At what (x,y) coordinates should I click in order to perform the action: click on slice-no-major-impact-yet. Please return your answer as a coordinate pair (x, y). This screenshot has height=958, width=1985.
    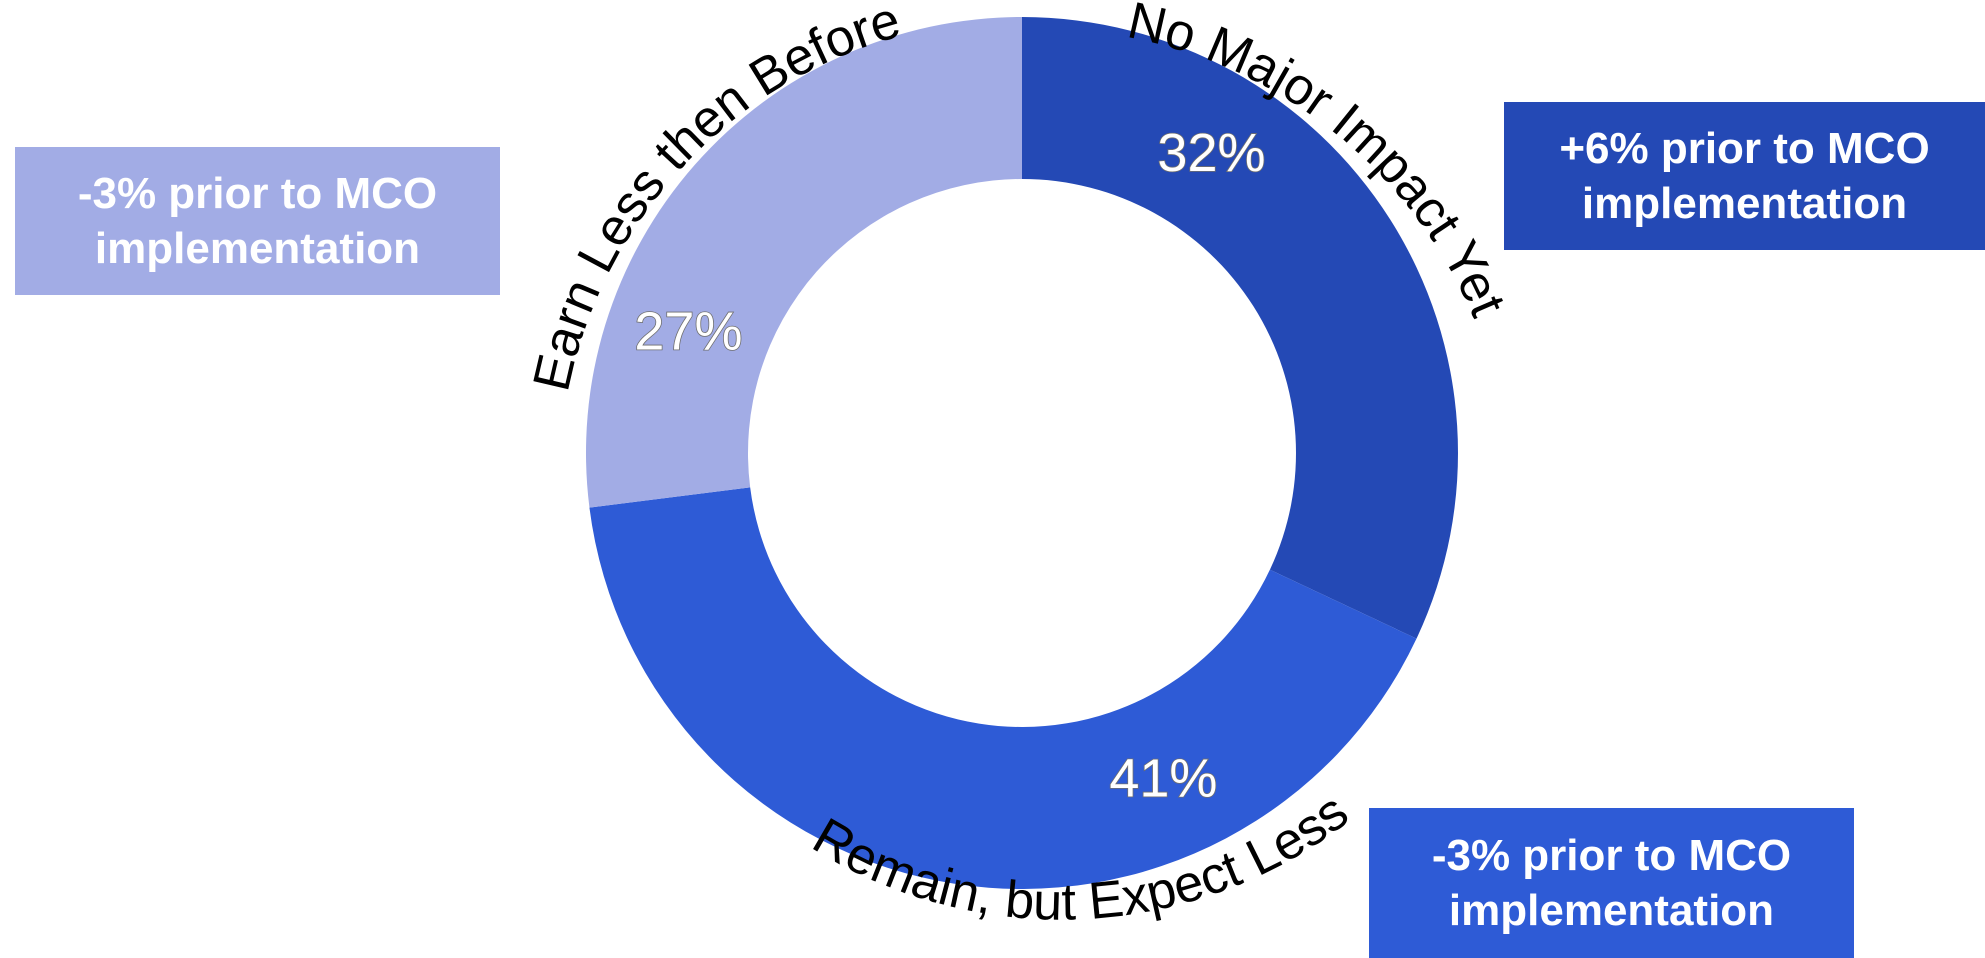
    Looking at the image, I should click on (1240, 328).